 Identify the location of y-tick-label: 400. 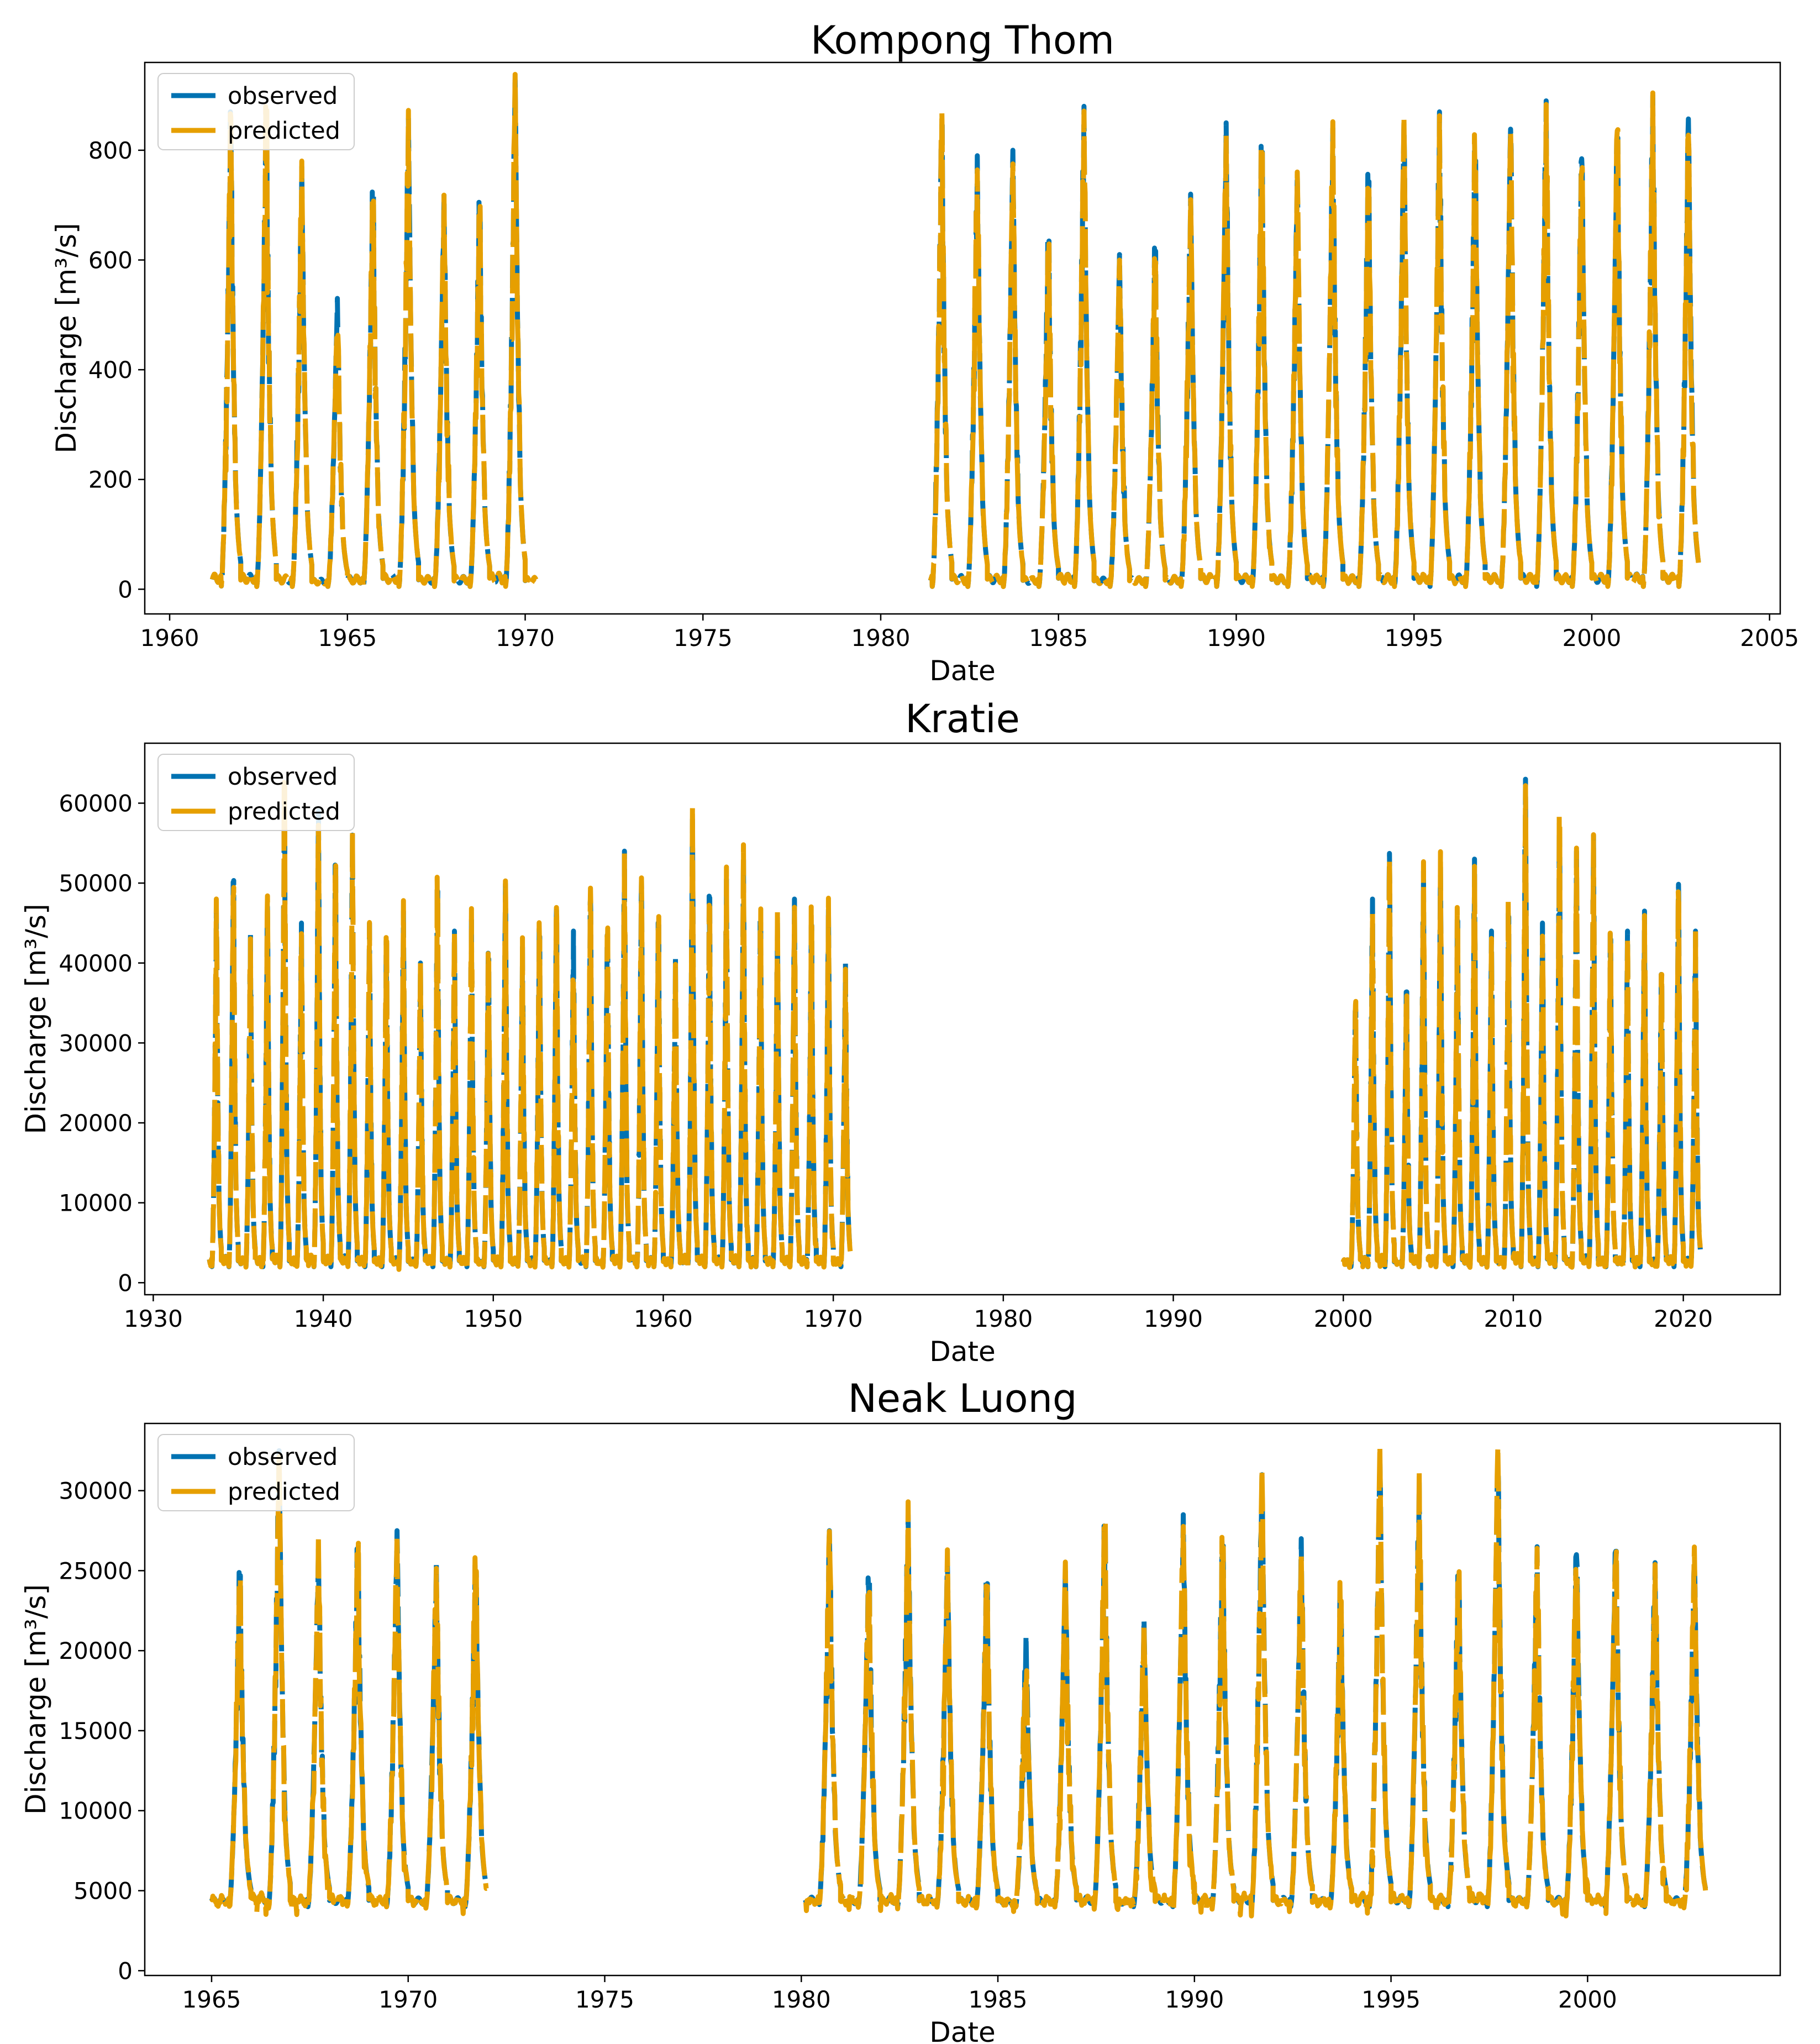
(110, 370).